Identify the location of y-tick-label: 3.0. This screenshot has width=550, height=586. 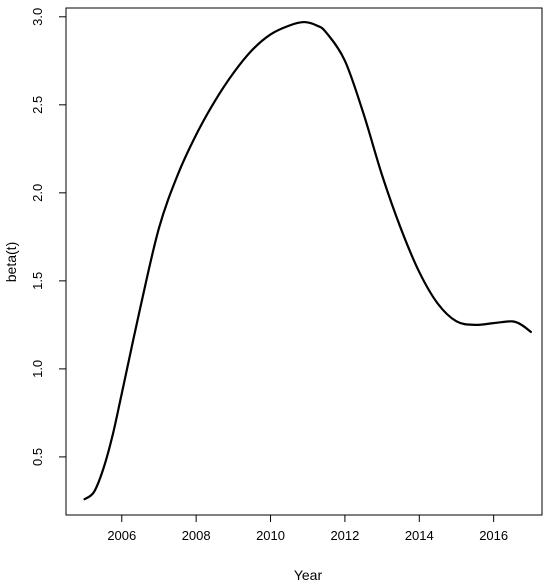
(37, 17).